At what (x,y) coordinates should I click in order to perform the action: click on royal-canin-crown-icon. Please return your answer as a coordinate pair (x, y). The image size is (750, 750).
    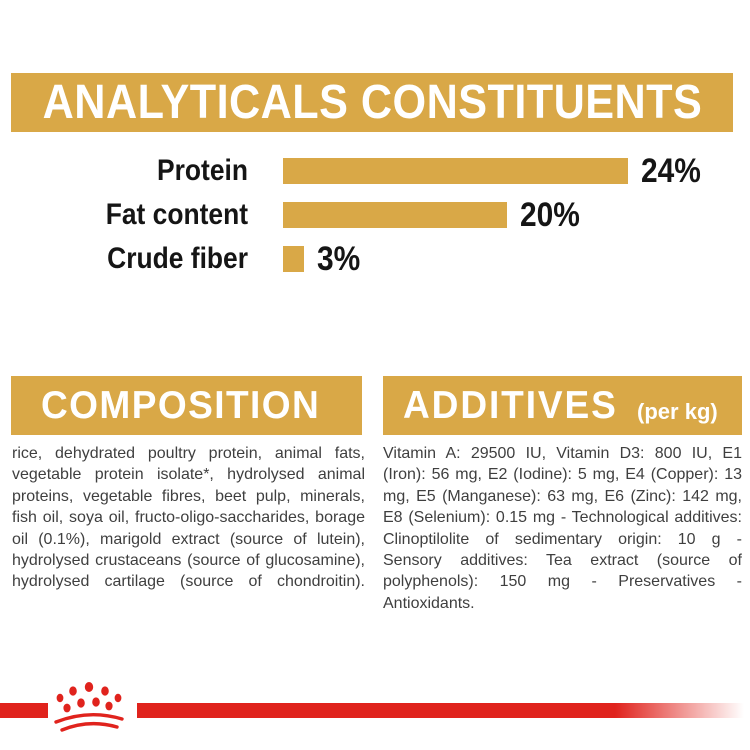
    Looking at the image, I should click on (93, 711).